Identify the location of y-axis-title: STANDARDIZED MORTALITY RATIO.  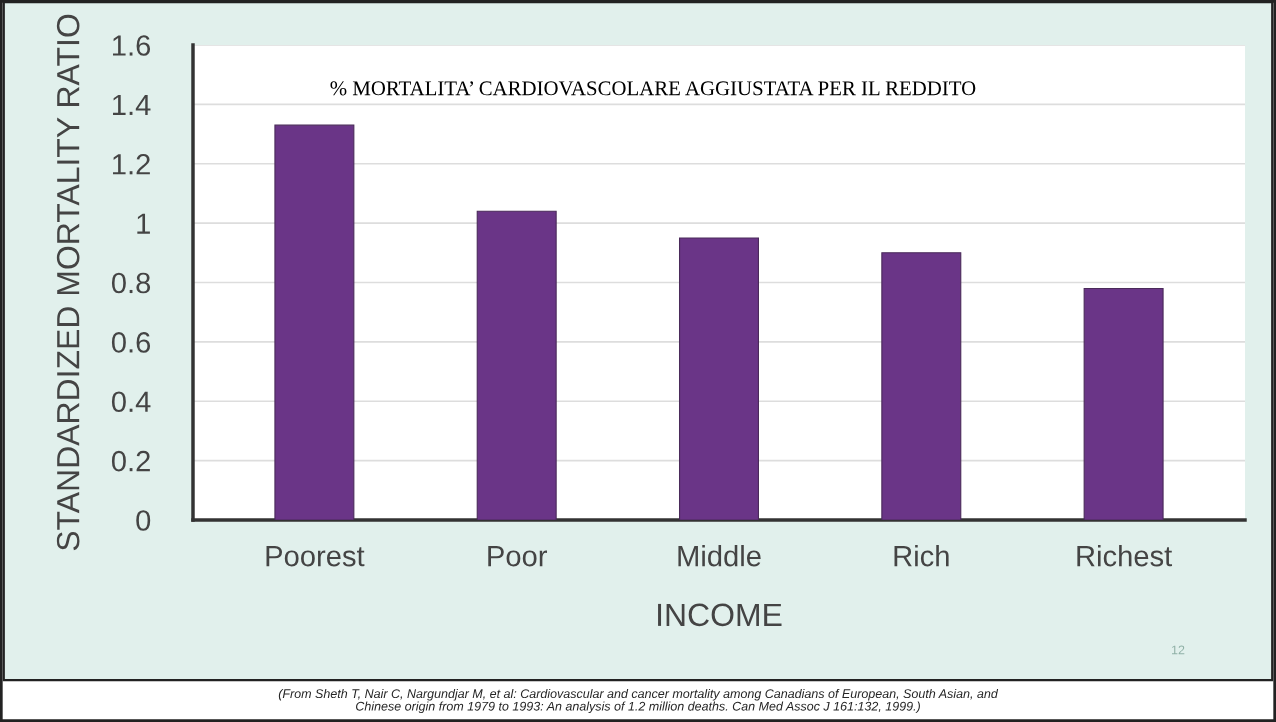
(68, 282).